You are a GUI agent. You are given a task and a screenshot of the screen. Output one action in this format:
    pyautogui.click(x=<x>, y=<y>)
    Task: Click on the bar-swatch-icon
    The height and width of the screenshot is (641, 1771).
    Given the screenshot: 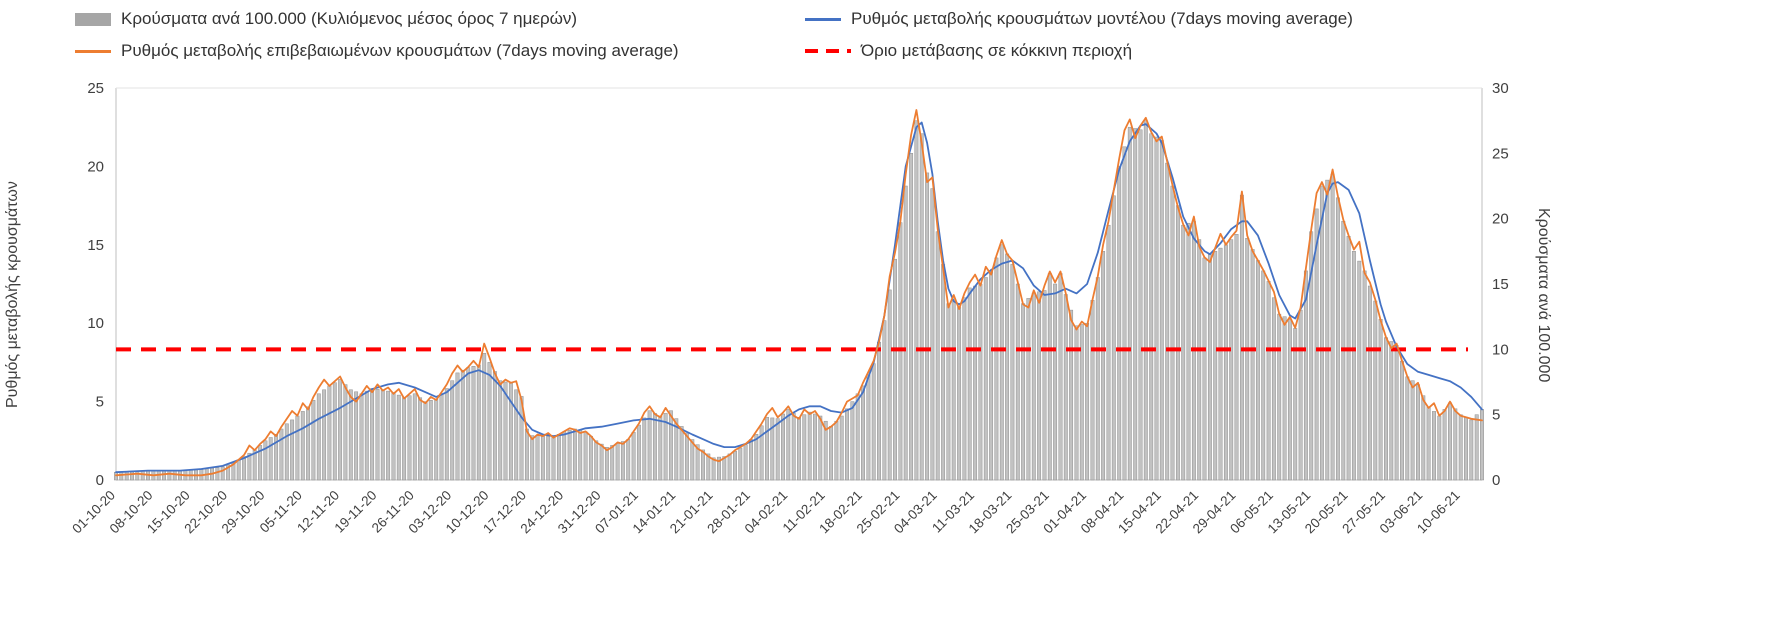 What is the action you would take?
    pyautogui.click(x=93, y=19)
    